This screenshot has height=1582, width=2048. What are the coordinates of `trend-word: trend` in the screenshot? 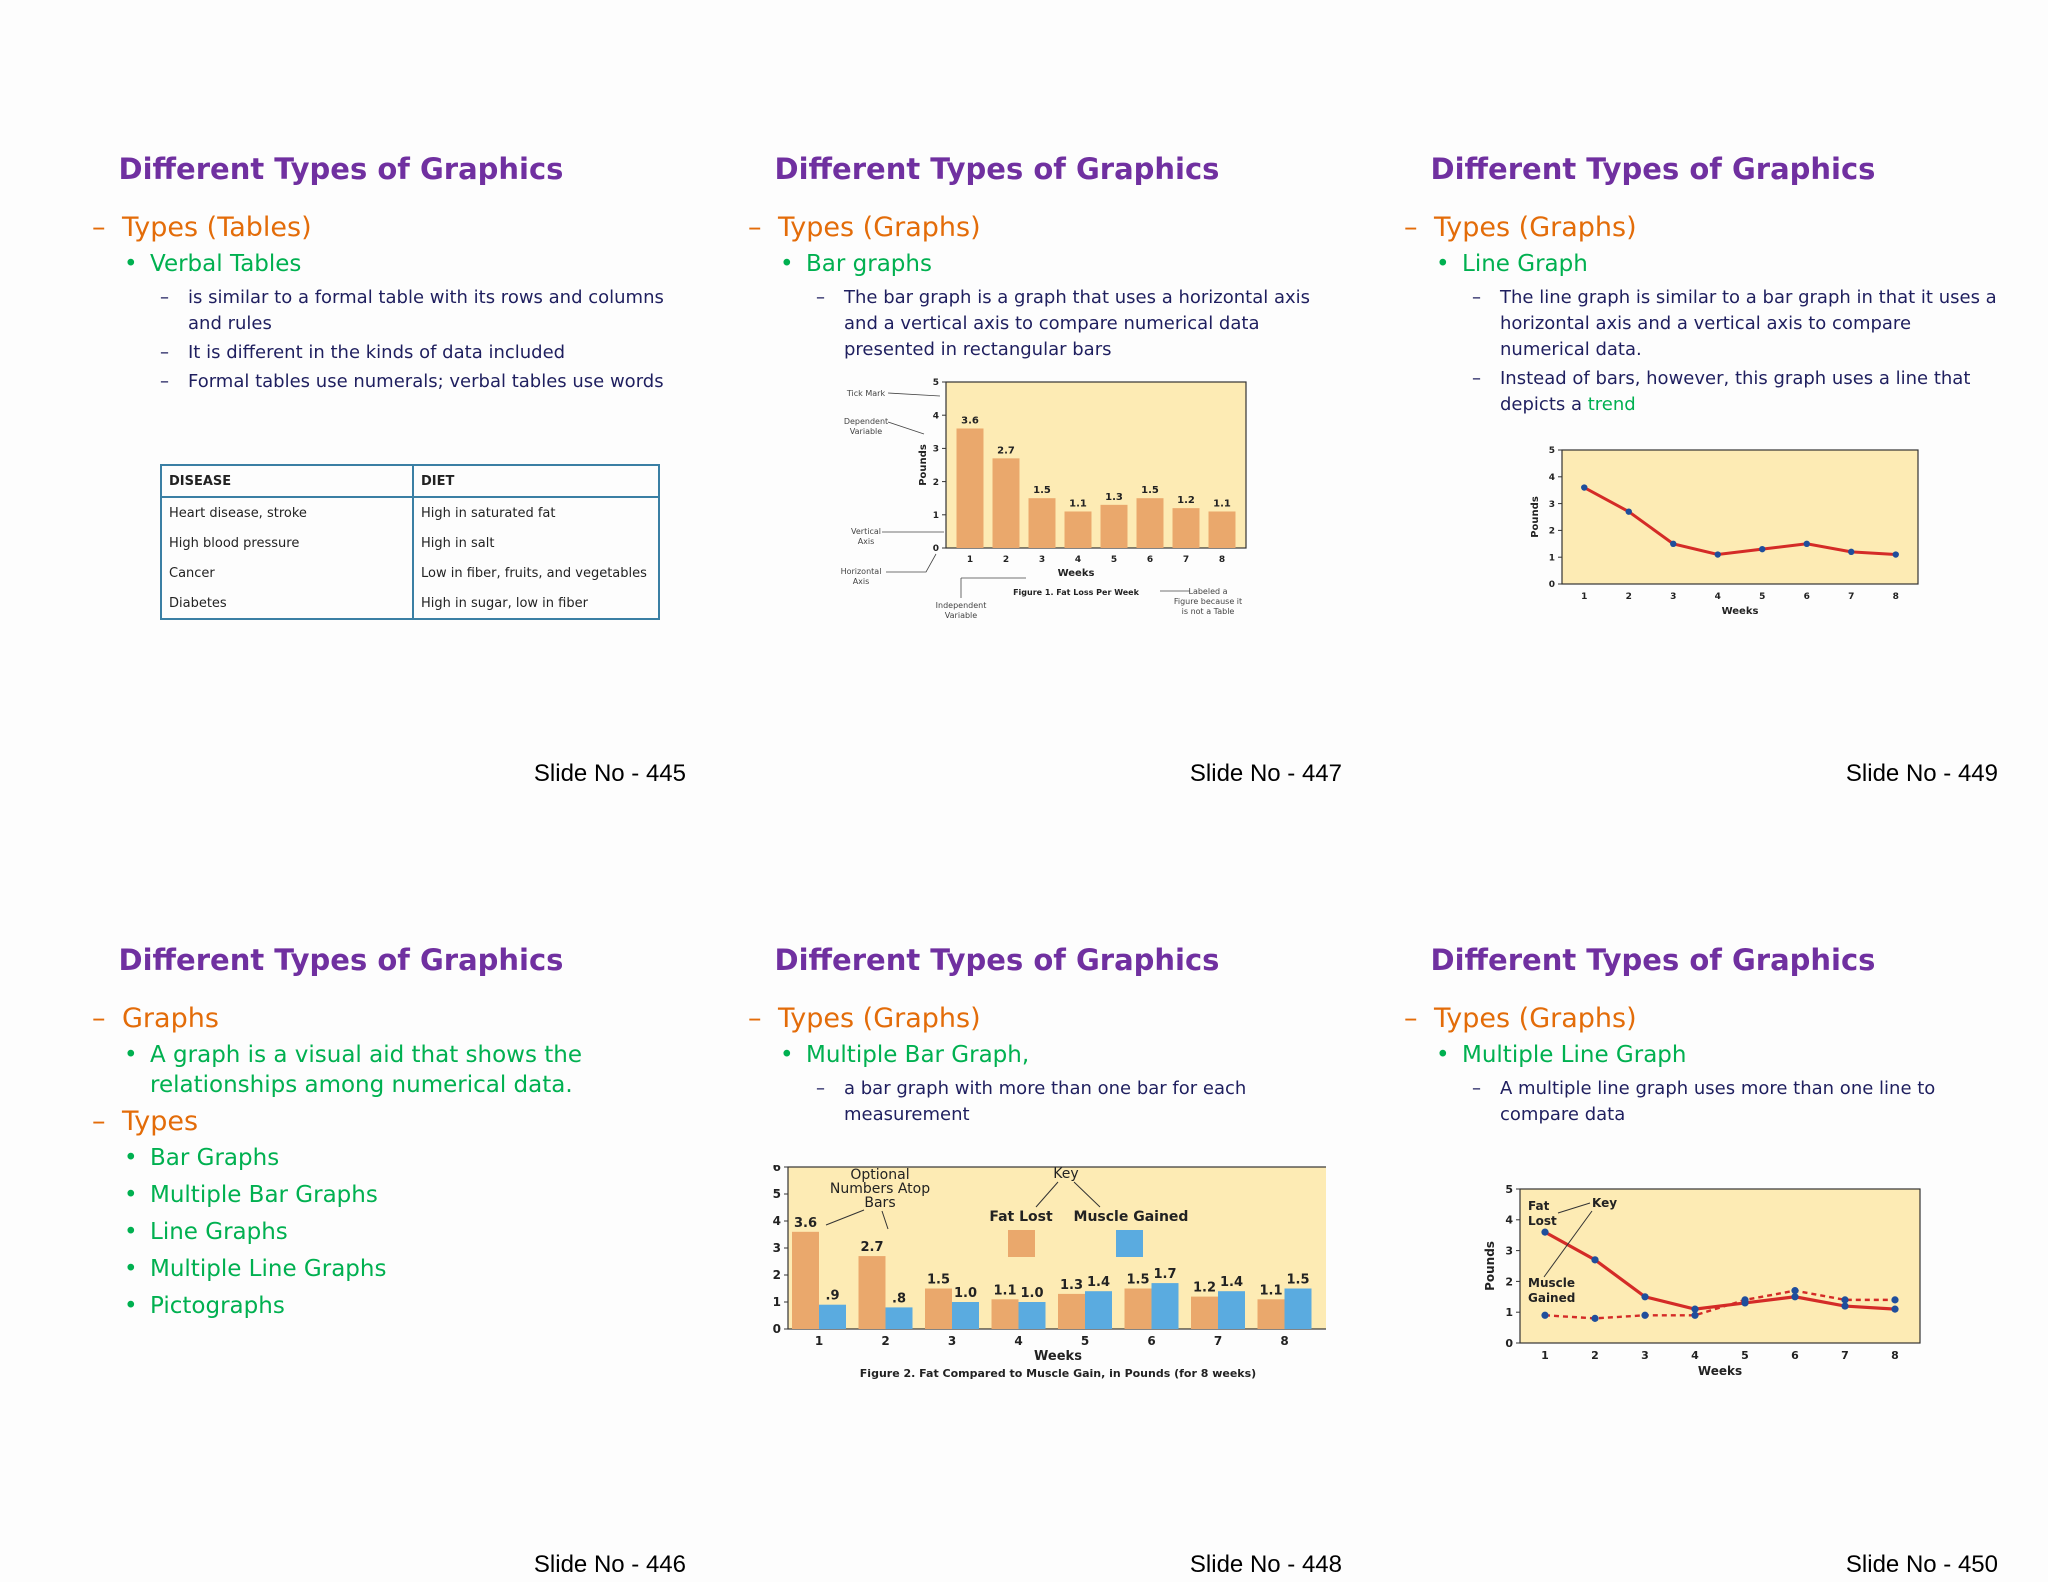 It's located at (1611, 404).